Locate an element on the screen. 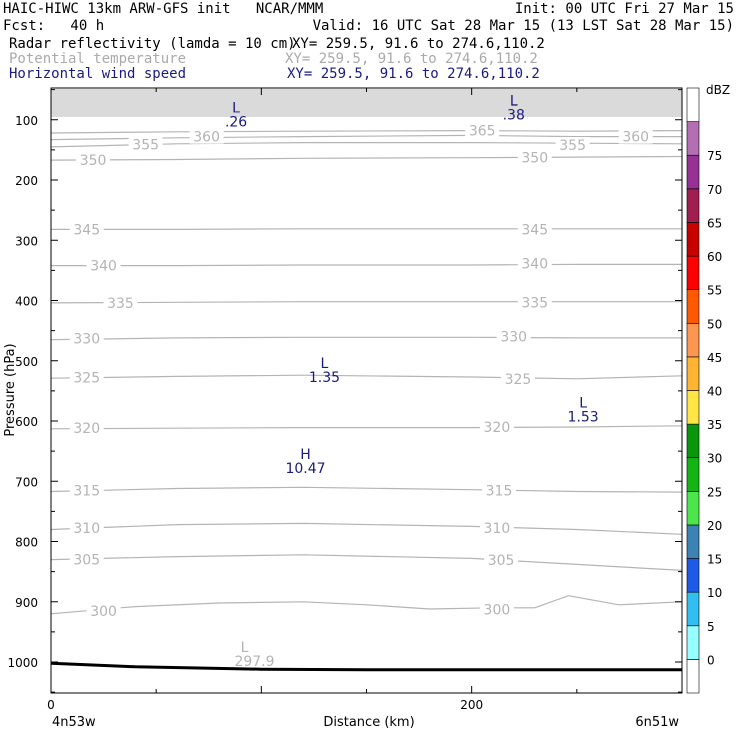 Image resolution: width=740 pixels, height=740 pixels. colorbar-label: 60 is located at coordinates (714, 257).